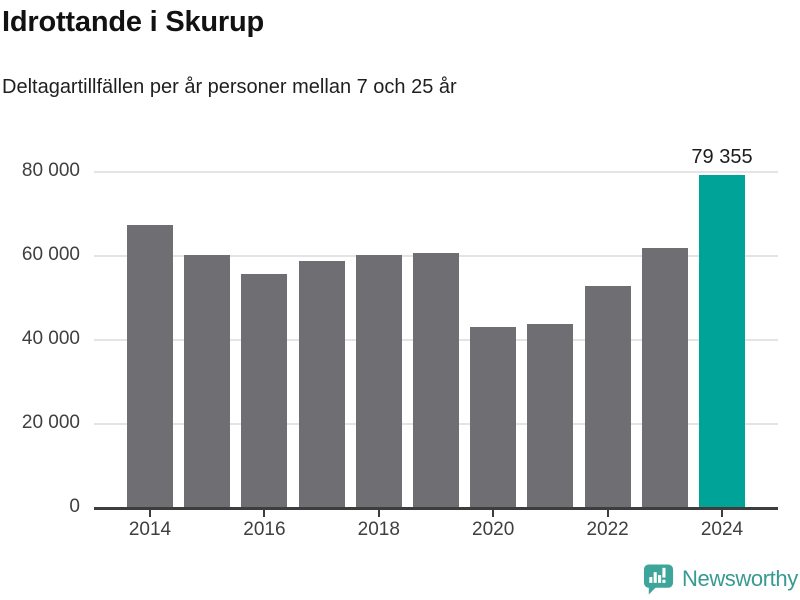 This screenshot has height=600, width=800. I want to click on highlight-value-label: 79 355, so click(722, 156).